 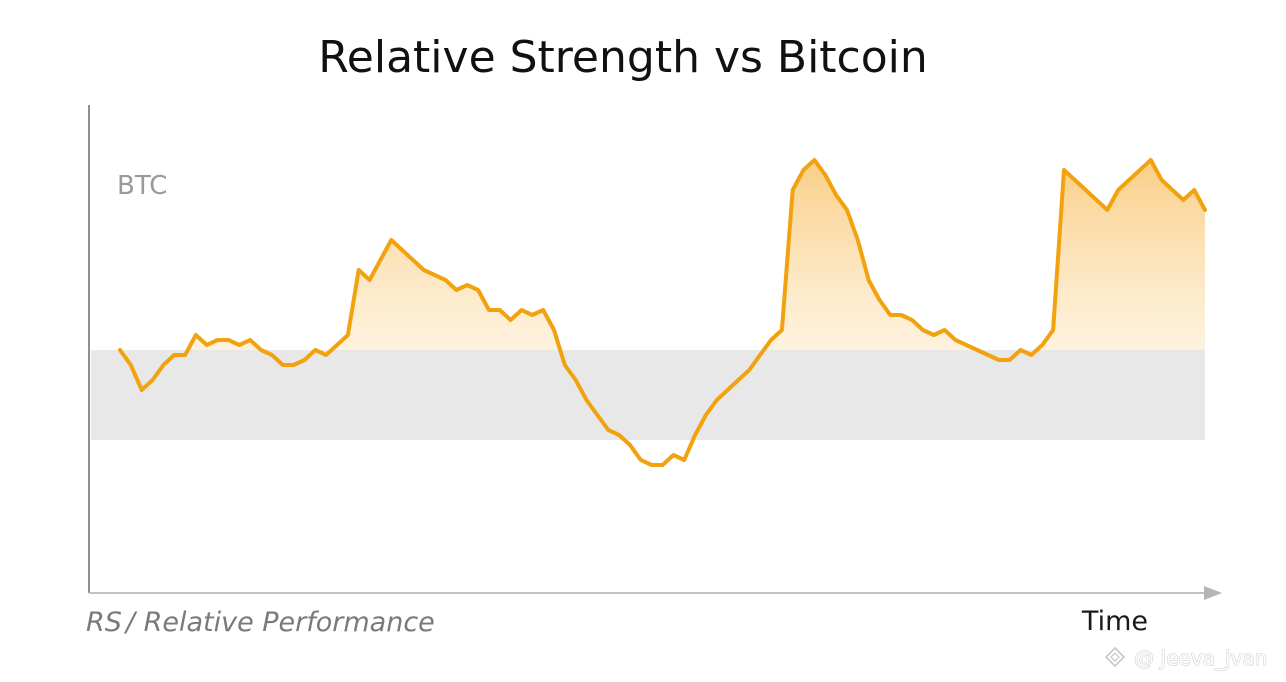 What do you see at coordinates (648, 395) in the screenshot?
I see `neutral-band` at bounding box center [648, 395].